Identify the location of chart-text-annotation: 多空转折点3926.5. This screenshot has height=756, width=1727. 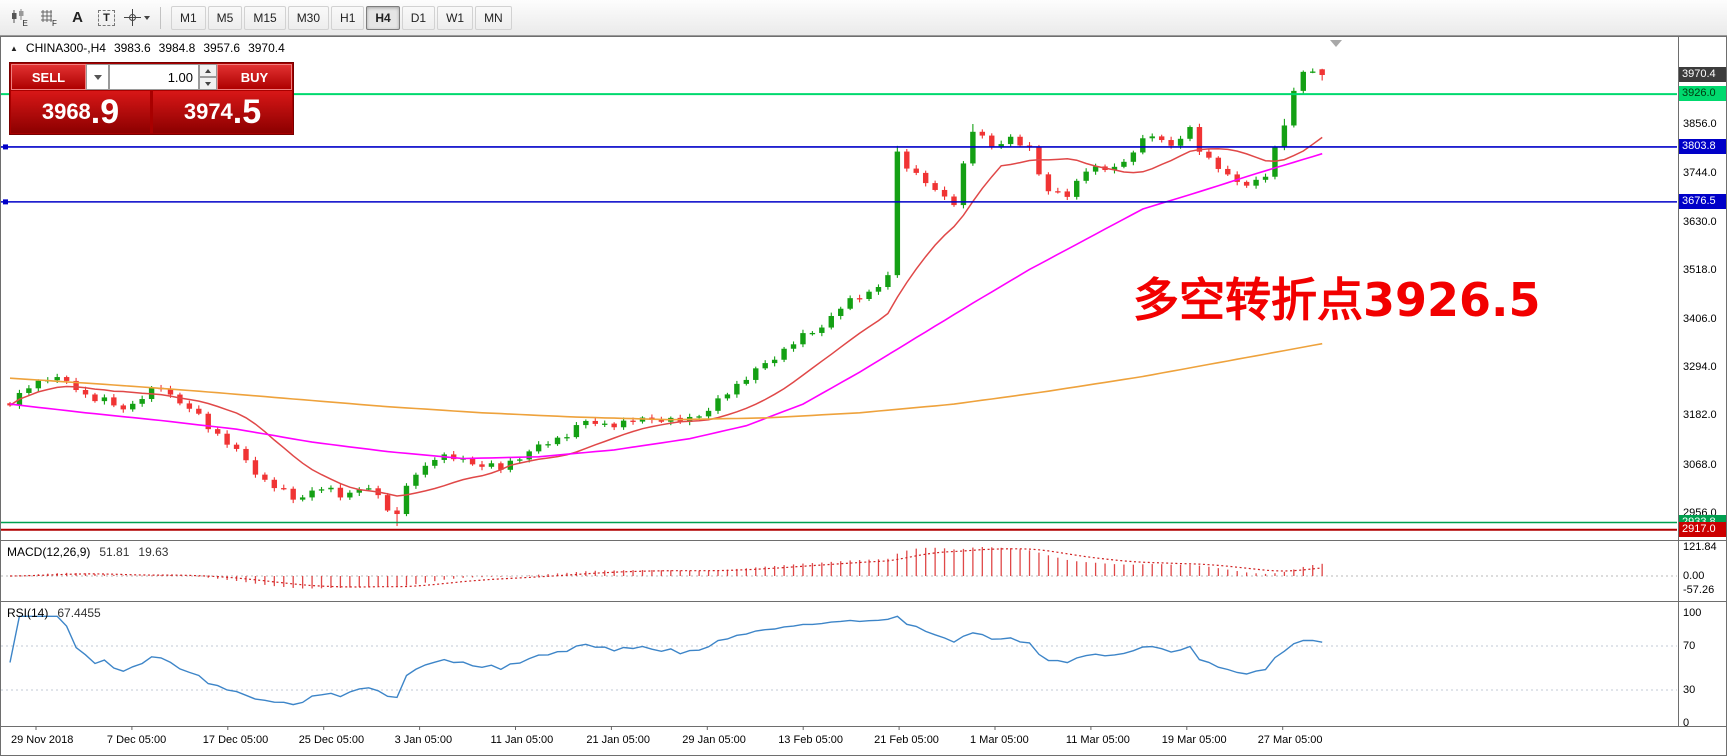
(1337, 300).